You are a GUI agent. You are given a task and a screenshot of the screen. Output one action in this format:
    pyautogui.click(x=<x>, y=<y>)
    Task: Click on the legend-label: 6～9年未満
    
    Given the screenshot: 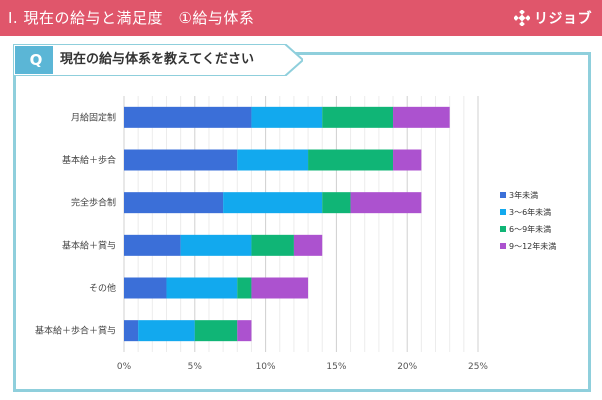 What is the action you would take?
    pyautogui.click(x=530, y=229)
    